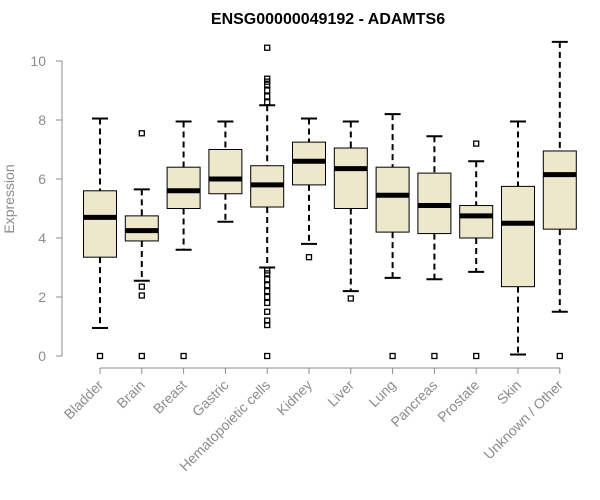  What do you see at coordinates (42, 238) in the screenshot?
I see `y-tick-label: 4` at bounding box center [42, 238].